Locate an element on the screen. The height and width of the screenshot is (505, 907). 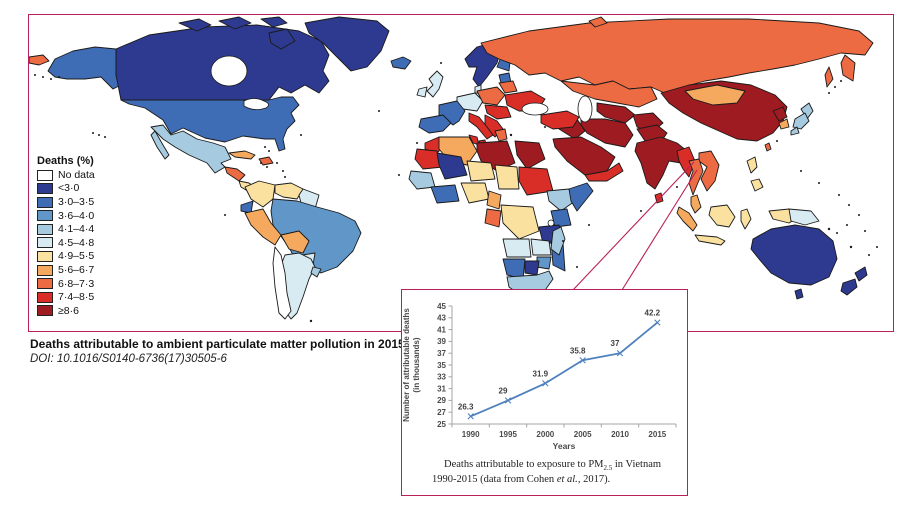
region-australia is located at coordinates (794, 255).